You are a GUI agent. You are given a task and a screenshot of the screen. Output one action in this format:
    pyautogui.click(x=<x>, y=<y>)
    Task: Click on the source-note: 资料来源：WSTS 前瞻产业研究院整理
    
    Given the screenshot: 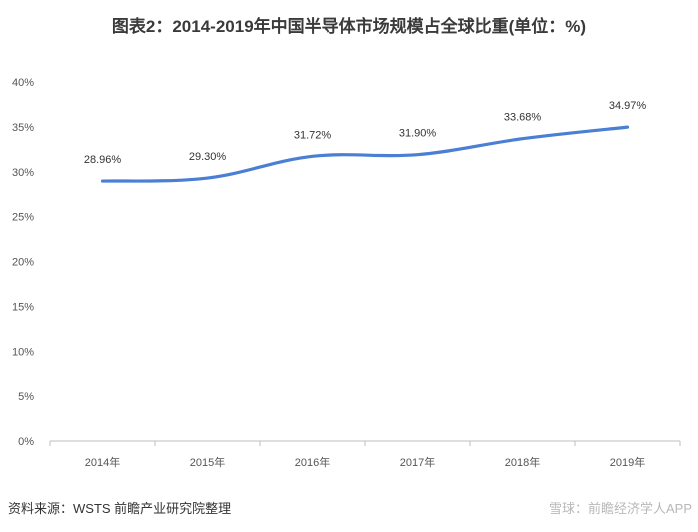 What is the action you would take?
    pyautogui.click(x=120, y=508)
    